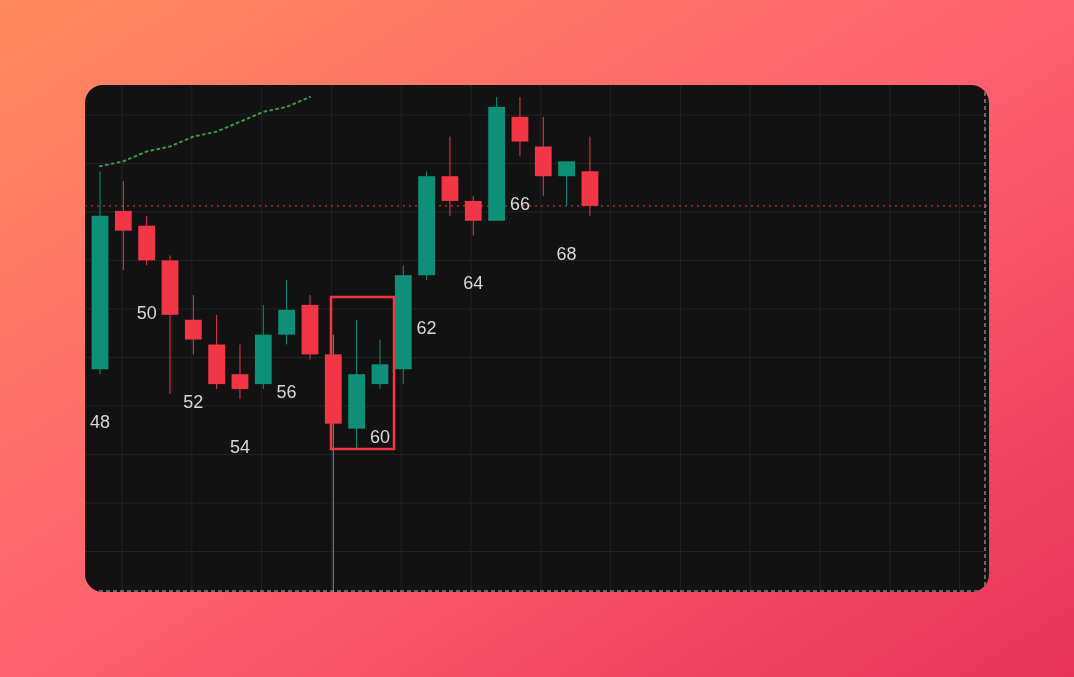 This screenshot has height=677, width=1074. Describe the element at coordinates (286, 392) in the screenshot. I see `x-tick-label: 56` at that location.